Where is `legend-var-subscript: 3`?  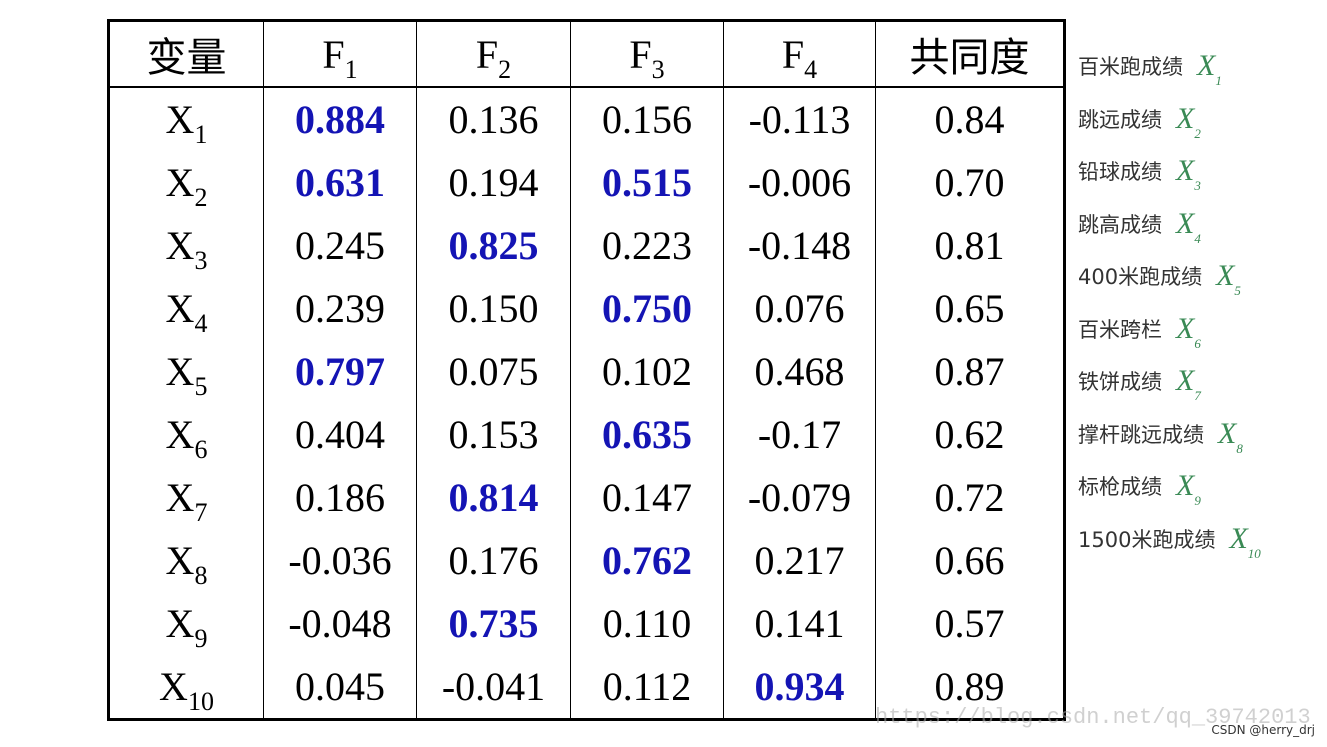 legend-var-subscript: 3 is located at coordinates (1197, 186).